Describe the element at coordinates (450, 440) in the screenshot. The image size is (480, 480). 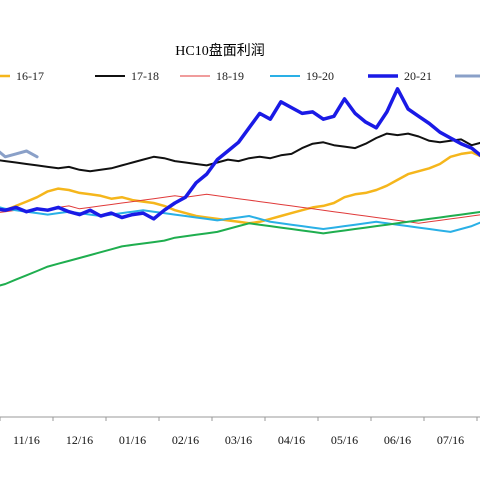
I see `x-tick-label: 07/16` at that location.